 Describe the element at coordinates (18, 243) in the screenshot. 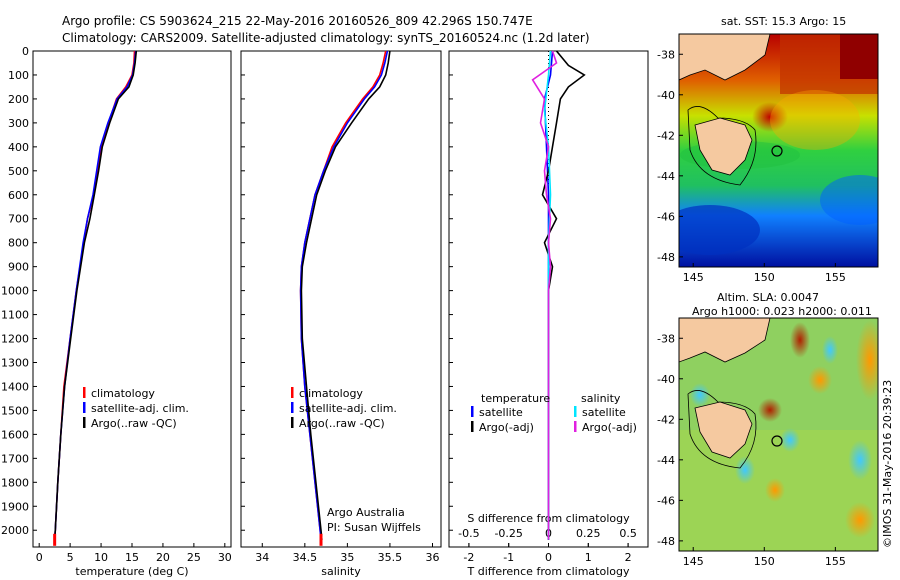

I see `y-tick-label: 800` at that location.